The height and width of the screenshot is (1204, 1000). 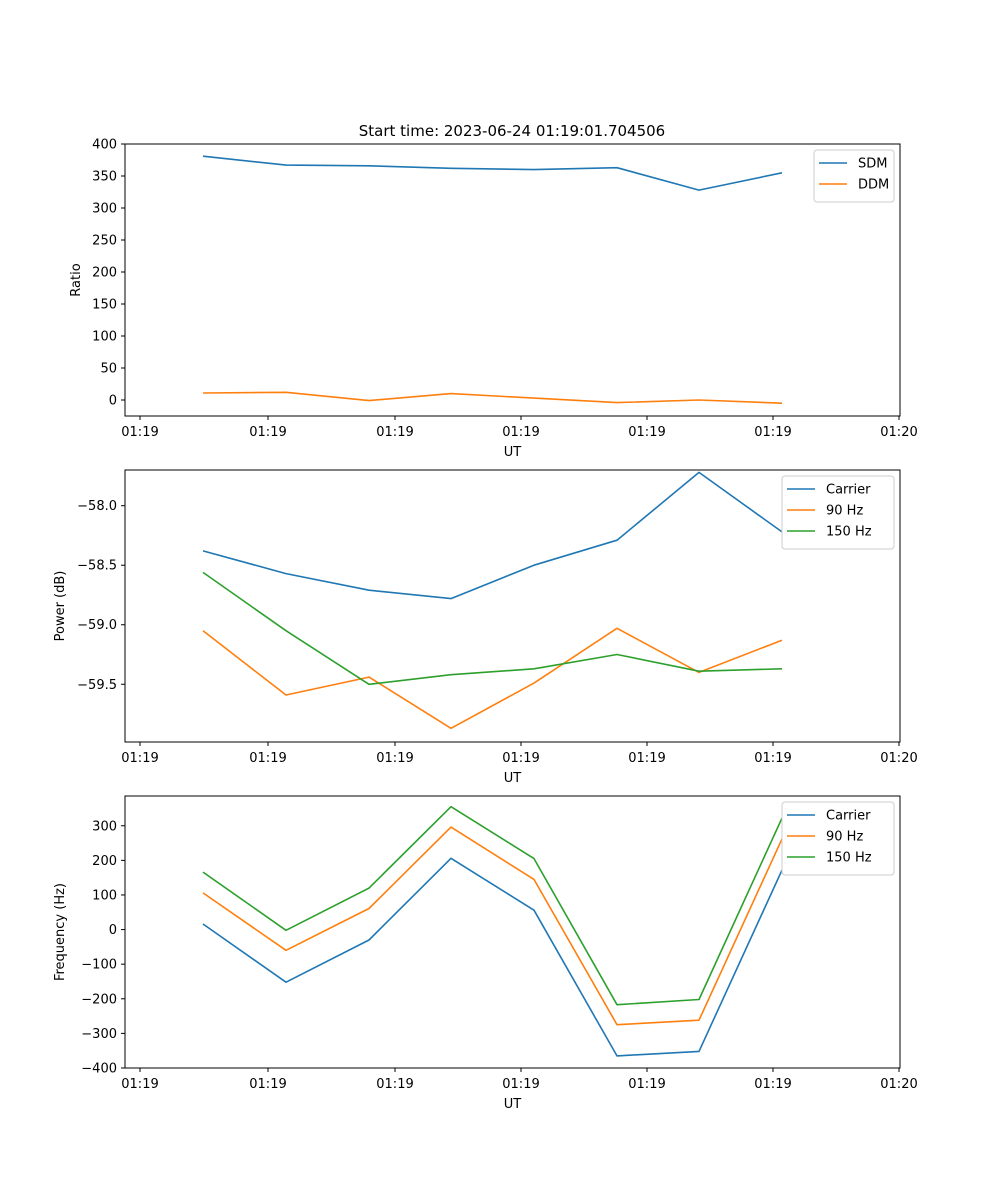 I want to click on y-tick-label: −58.5, so click(x=97, y=566).